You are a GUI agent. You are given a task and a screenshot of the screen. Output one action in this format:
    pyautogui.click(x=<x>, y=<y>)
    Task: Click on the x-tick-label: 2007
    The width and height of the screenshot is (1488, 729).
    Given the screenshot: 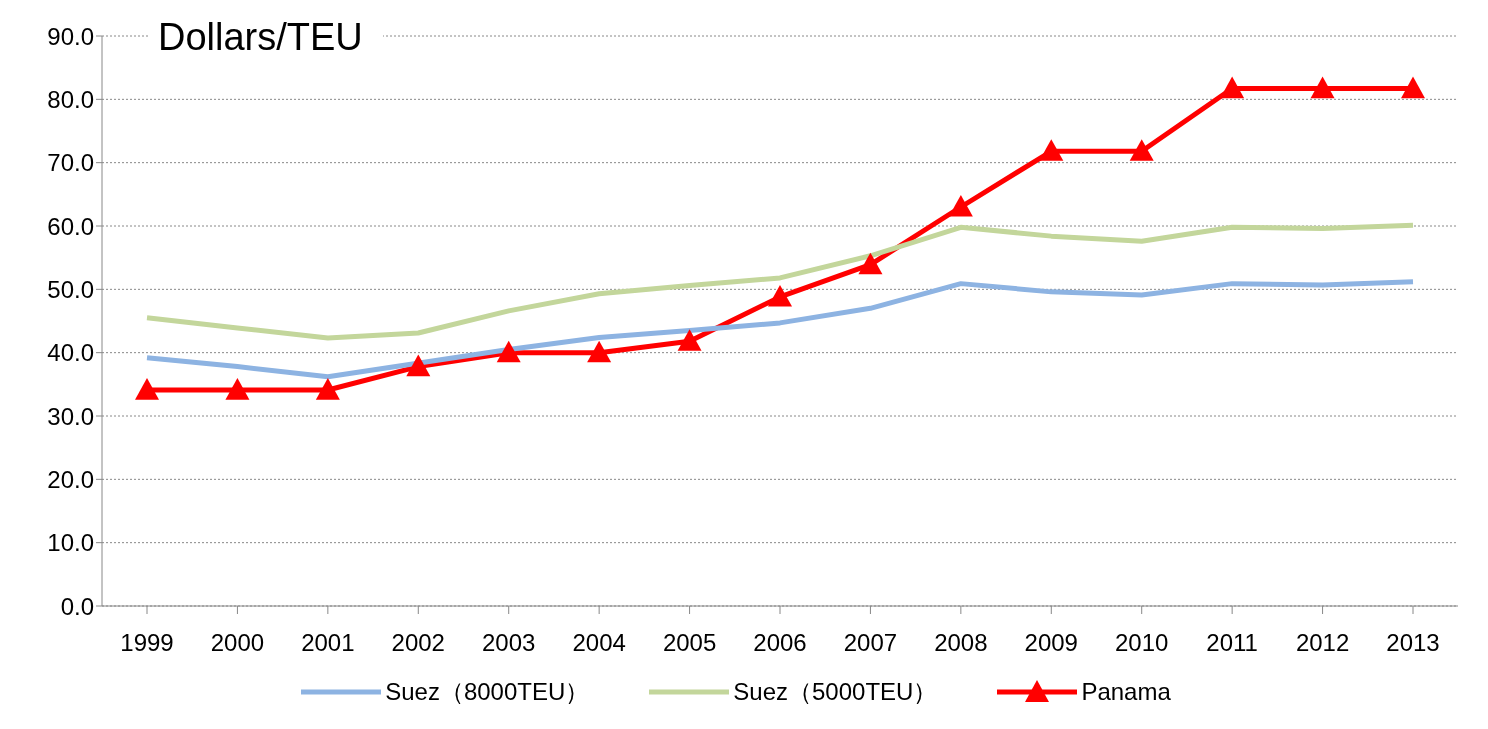 What is the action you would take?
    pyautogui.click(x=870, y=643)
    